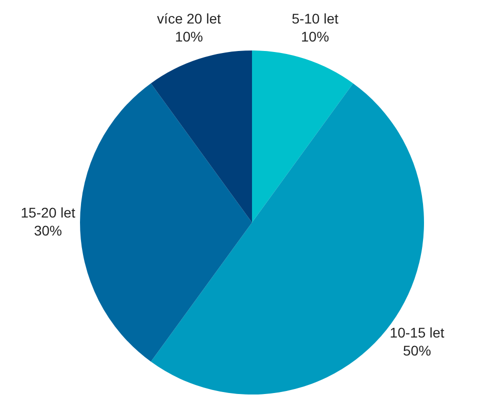 Image resolution: width=488 pixels, height=409 pixels. I want to click on data-label: 30%, so click(48, 230).